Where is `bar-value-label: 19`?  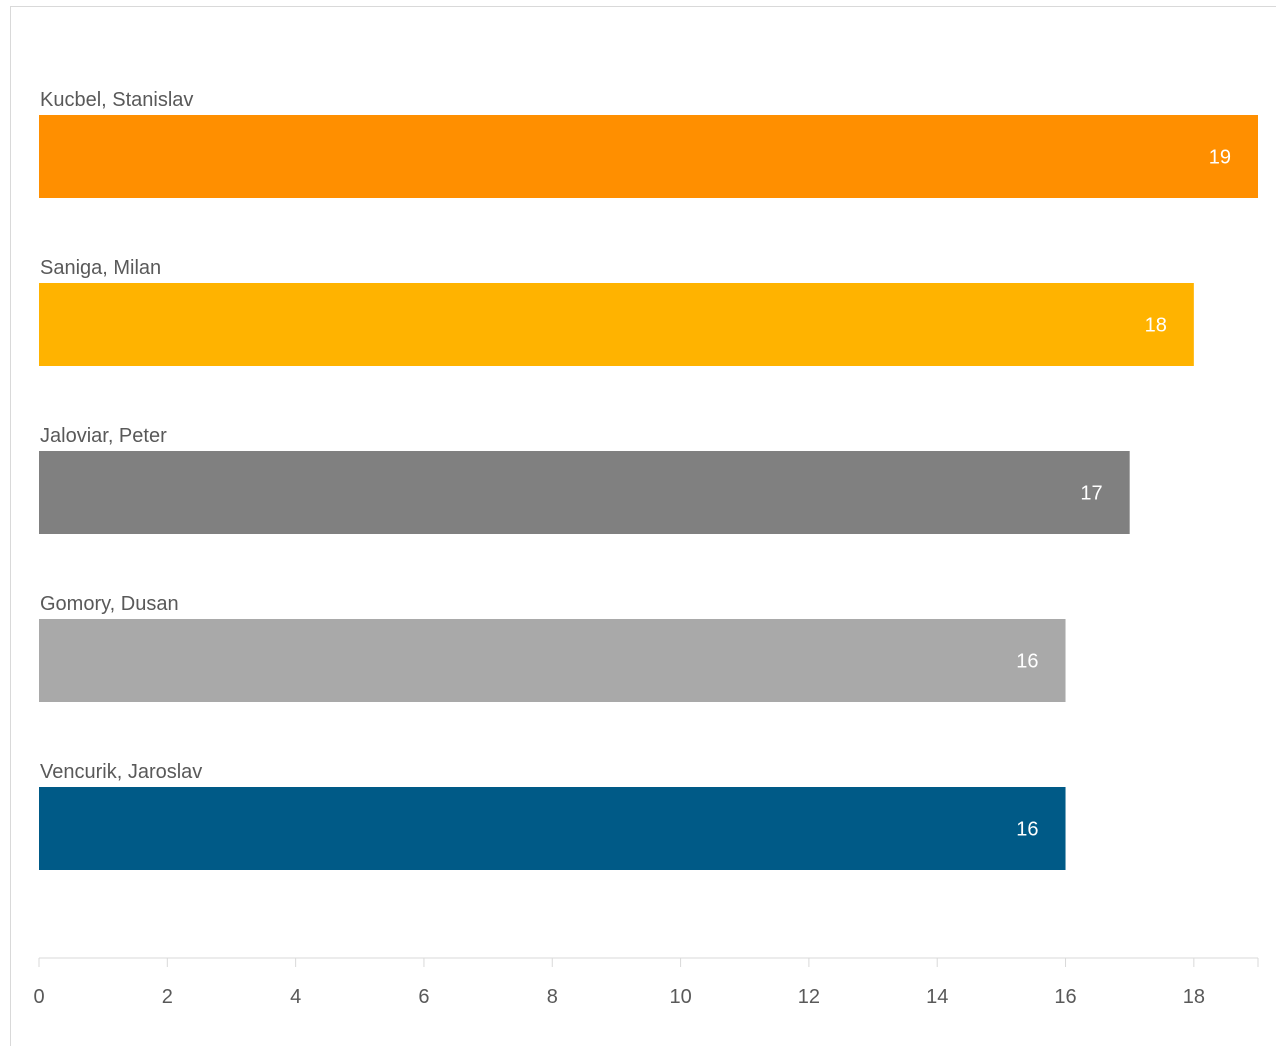
bar-value-label: 19 is located at coordinates (1220, 158).